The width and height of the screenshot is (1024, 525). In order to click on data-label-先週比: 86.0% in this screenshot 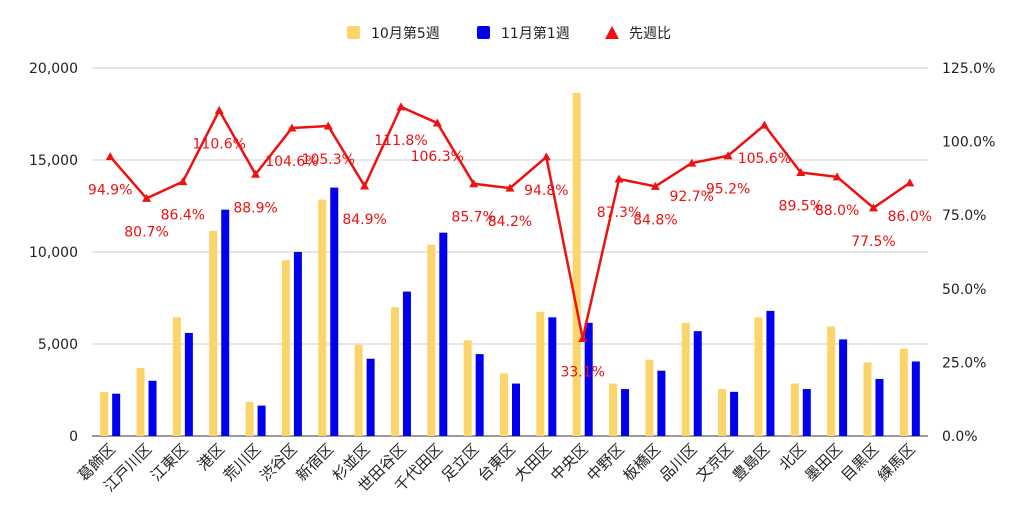, I will do `click(910, 217)`.